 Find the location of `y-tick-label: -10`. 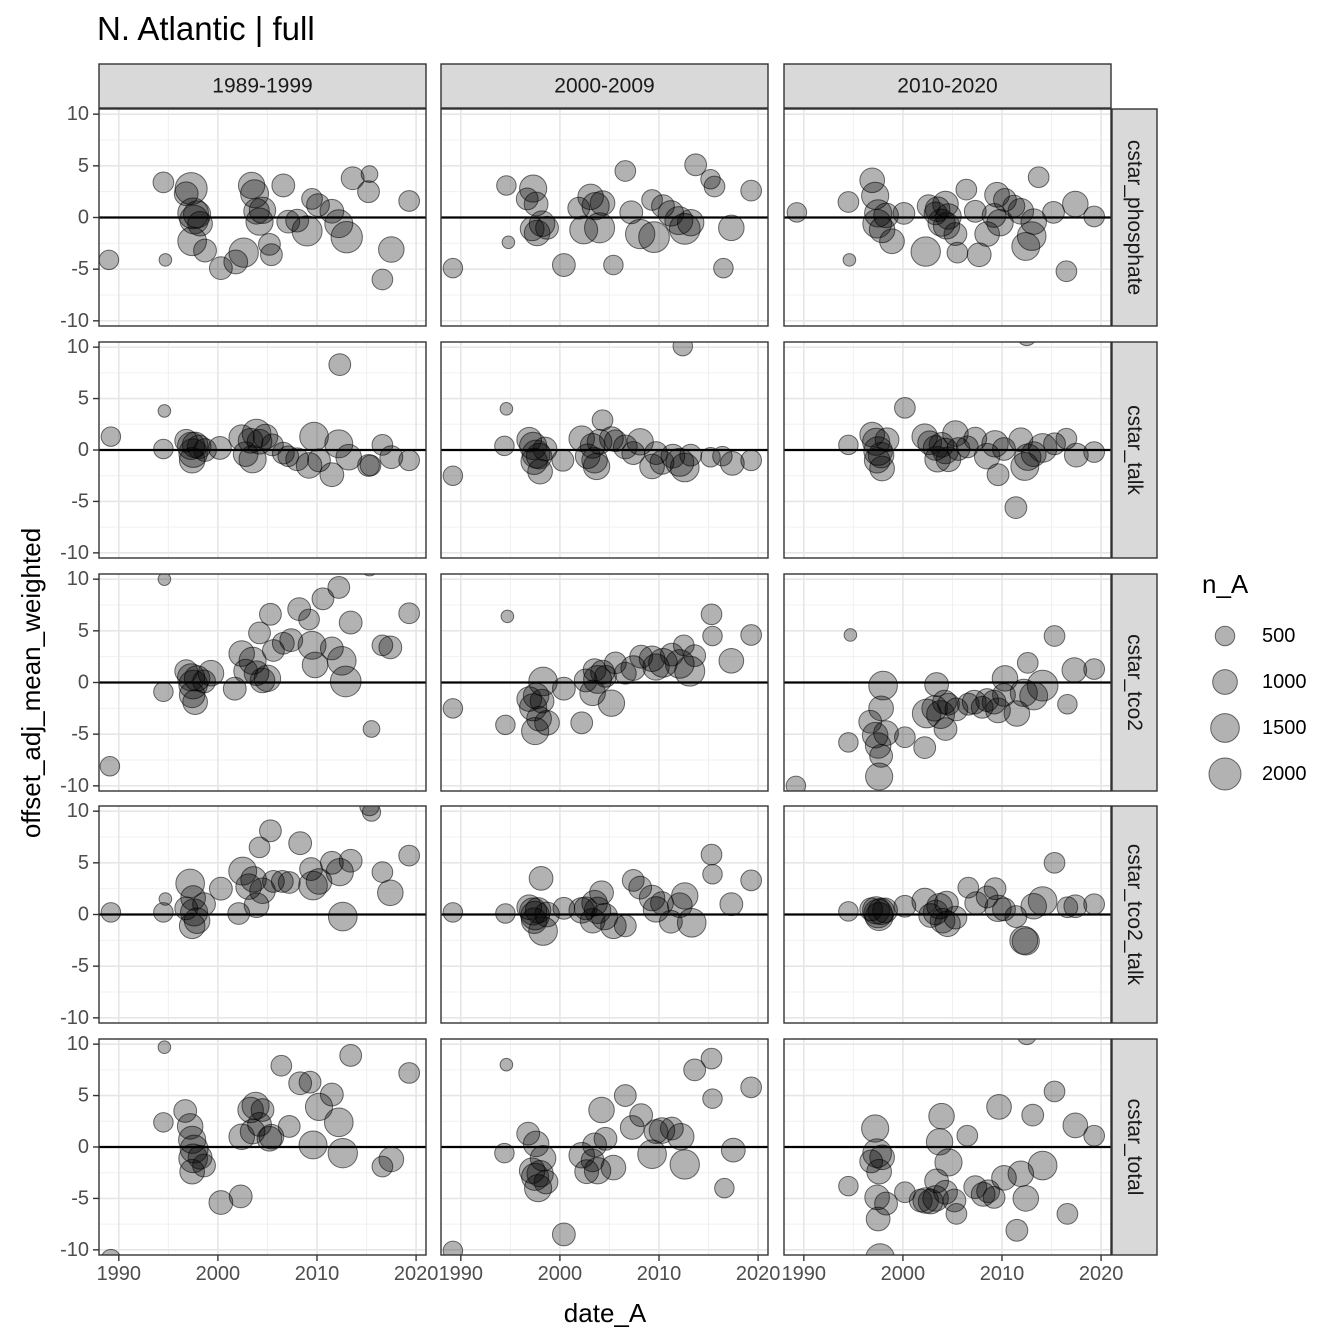

y-tick-label: -10 is located at coordinates (74, 1018).